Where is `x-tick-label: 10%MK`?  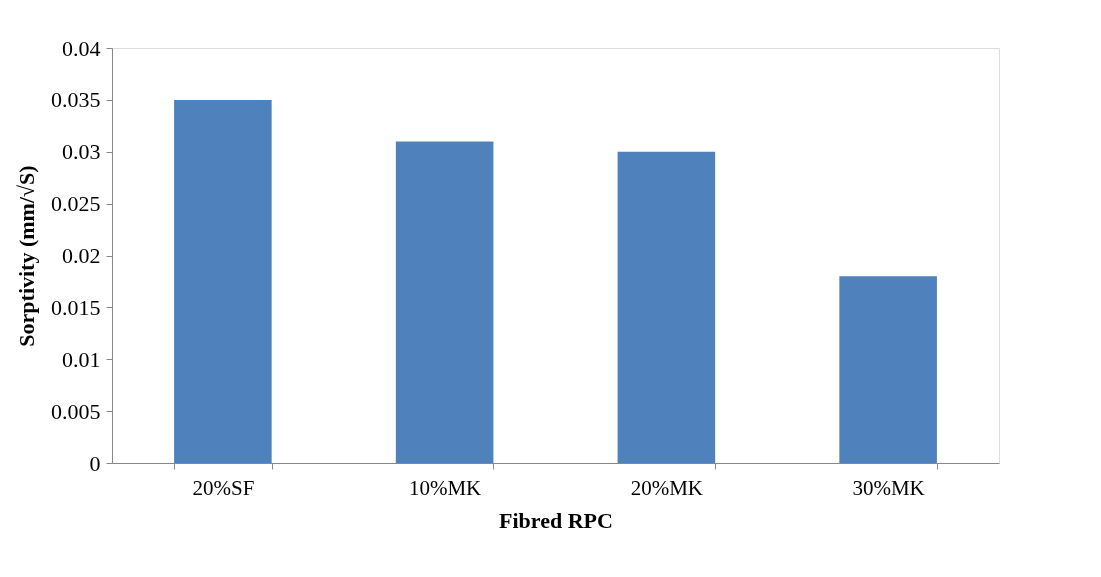
x-tick-label: 10%MK is located at coordinates (445, 487).